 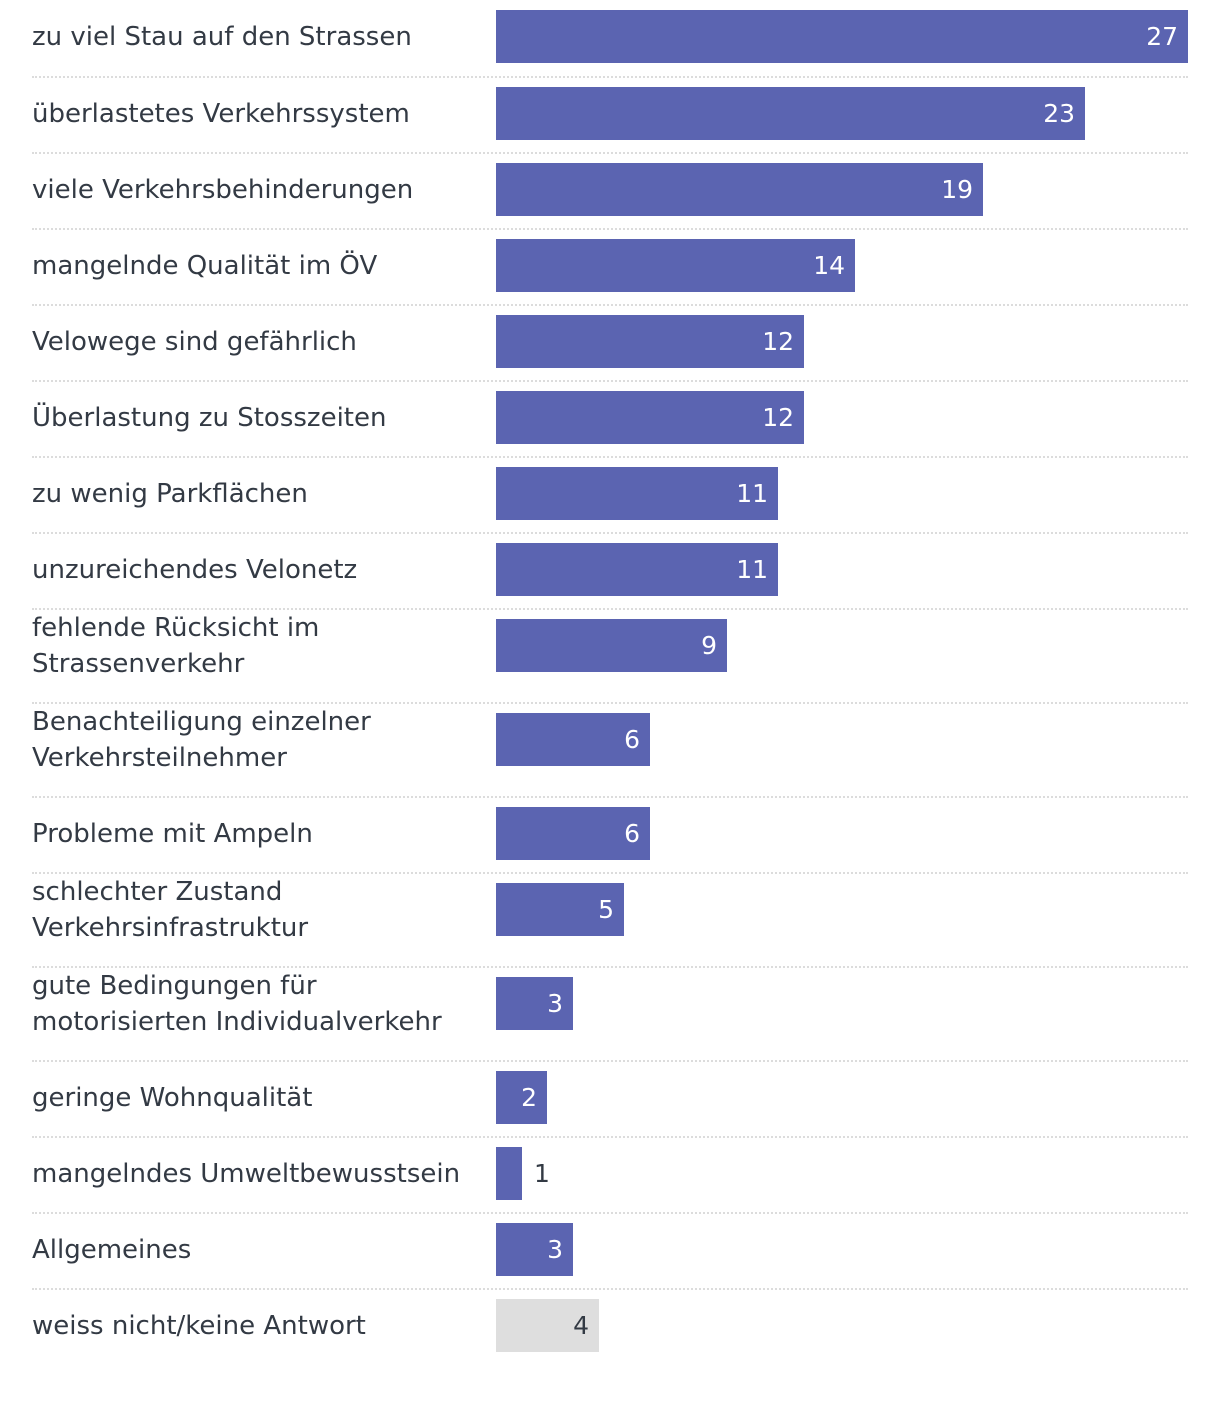 I want to click on category-label: unzureichendes Velonetz, so click(x=257, y=570).